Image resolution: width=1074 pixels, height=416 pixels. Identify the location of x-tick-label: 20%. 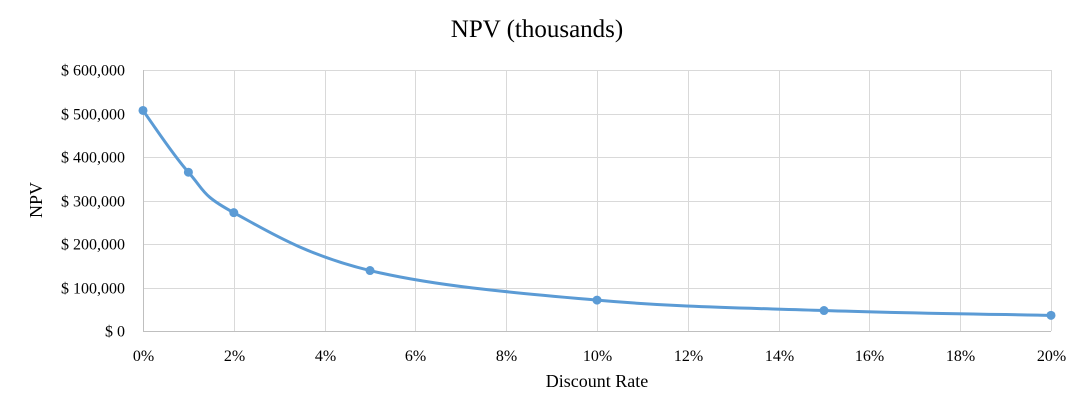
(1051, 356).